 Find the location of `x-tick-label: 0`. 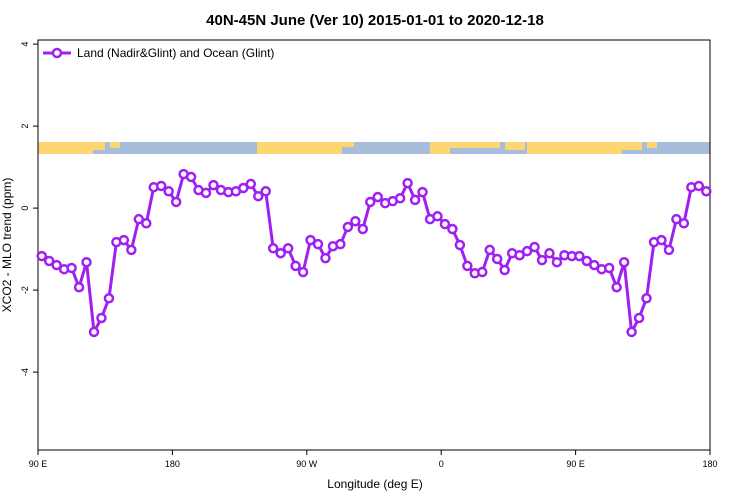

x-tick-label: 0 is located at coordinates (441, 464).